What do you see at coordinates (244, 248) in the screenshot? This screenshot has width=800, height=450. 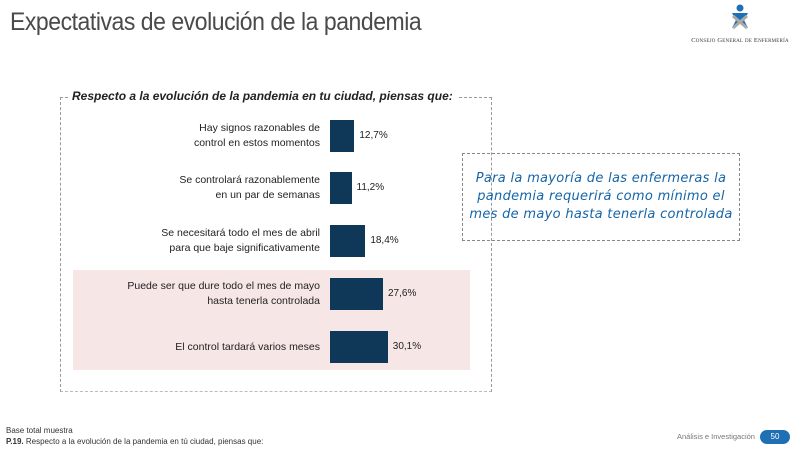 I see `category-label-line: para que baje significativamente` at bounding box center [244, 248].